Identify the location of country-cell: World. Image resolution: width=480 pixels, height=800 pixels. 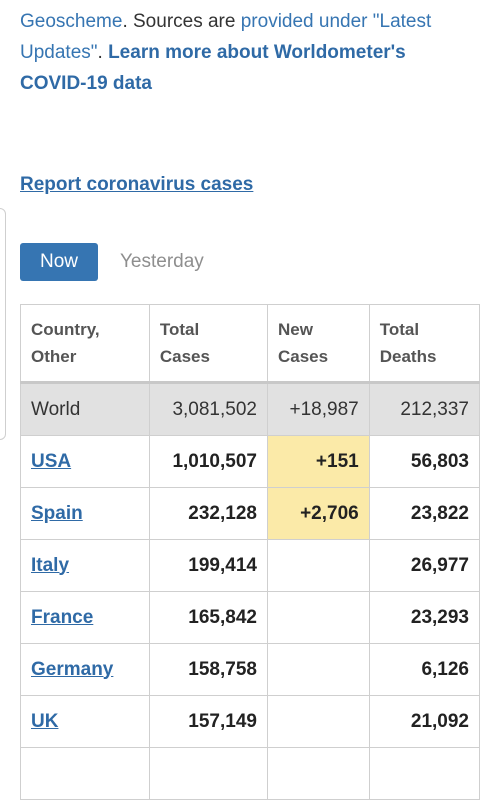
(85, 409).